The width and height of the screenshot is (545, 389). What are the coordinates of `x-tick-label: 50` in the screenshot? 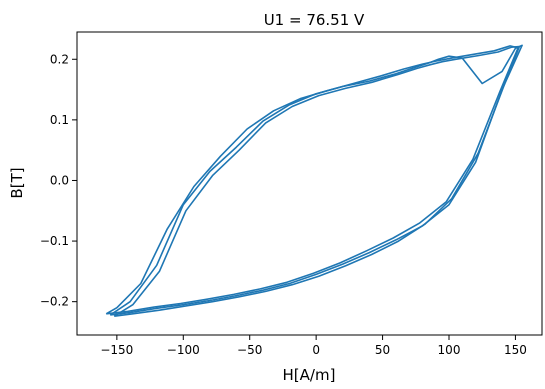 It's located at (382, 350).